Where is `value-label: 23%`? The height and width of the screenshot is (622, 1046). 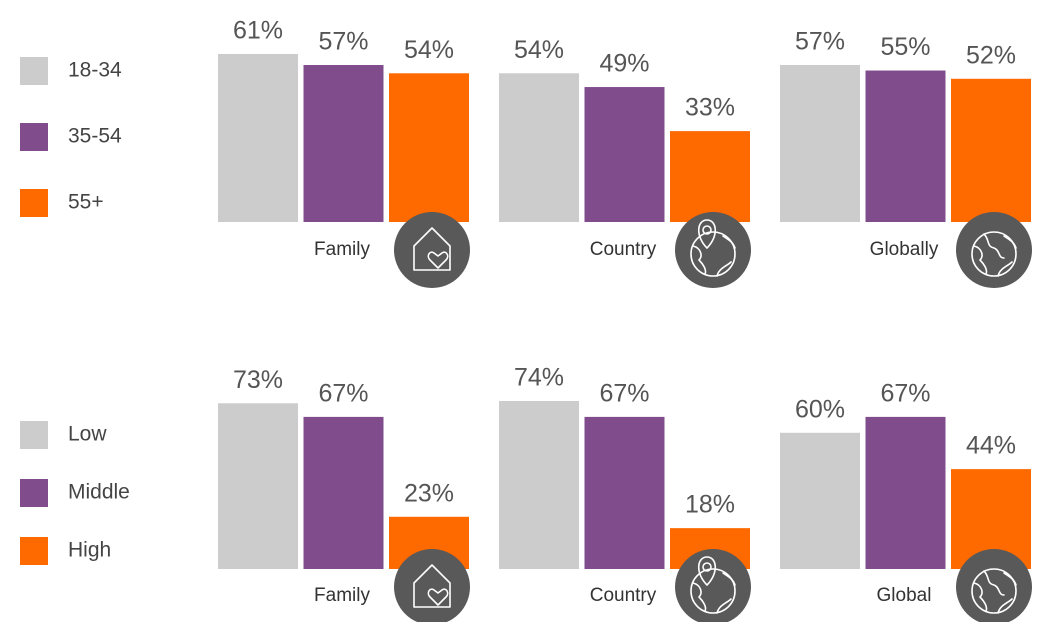 value-label: 23% is located at coordinates (429, 493).